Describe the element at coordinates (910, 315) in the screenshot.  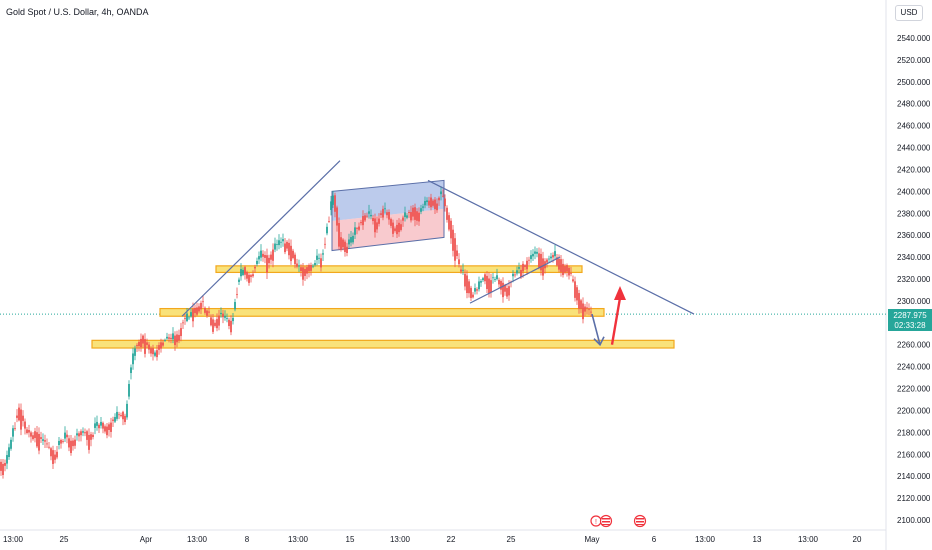
I see `last-price-label: 2287.975` at that location.